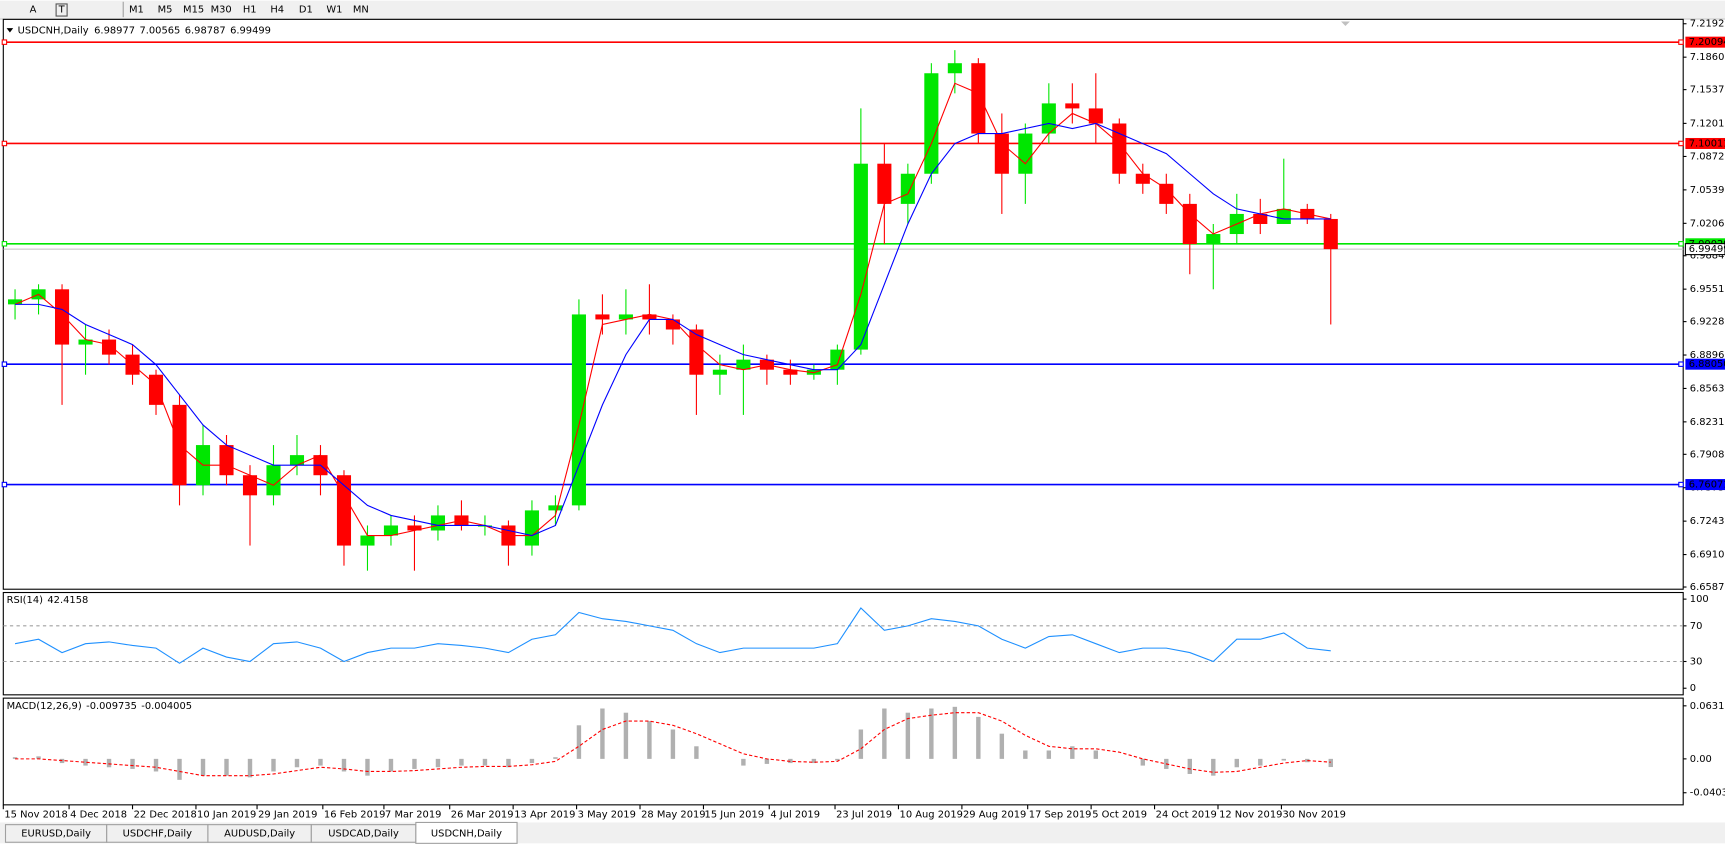 The width and height of the screenshot is (1725, 844). What do you see at coordinates (1693, 688) in the screenshot?
I see `y-tick-label: 0` at bounding box center [1693, 688].